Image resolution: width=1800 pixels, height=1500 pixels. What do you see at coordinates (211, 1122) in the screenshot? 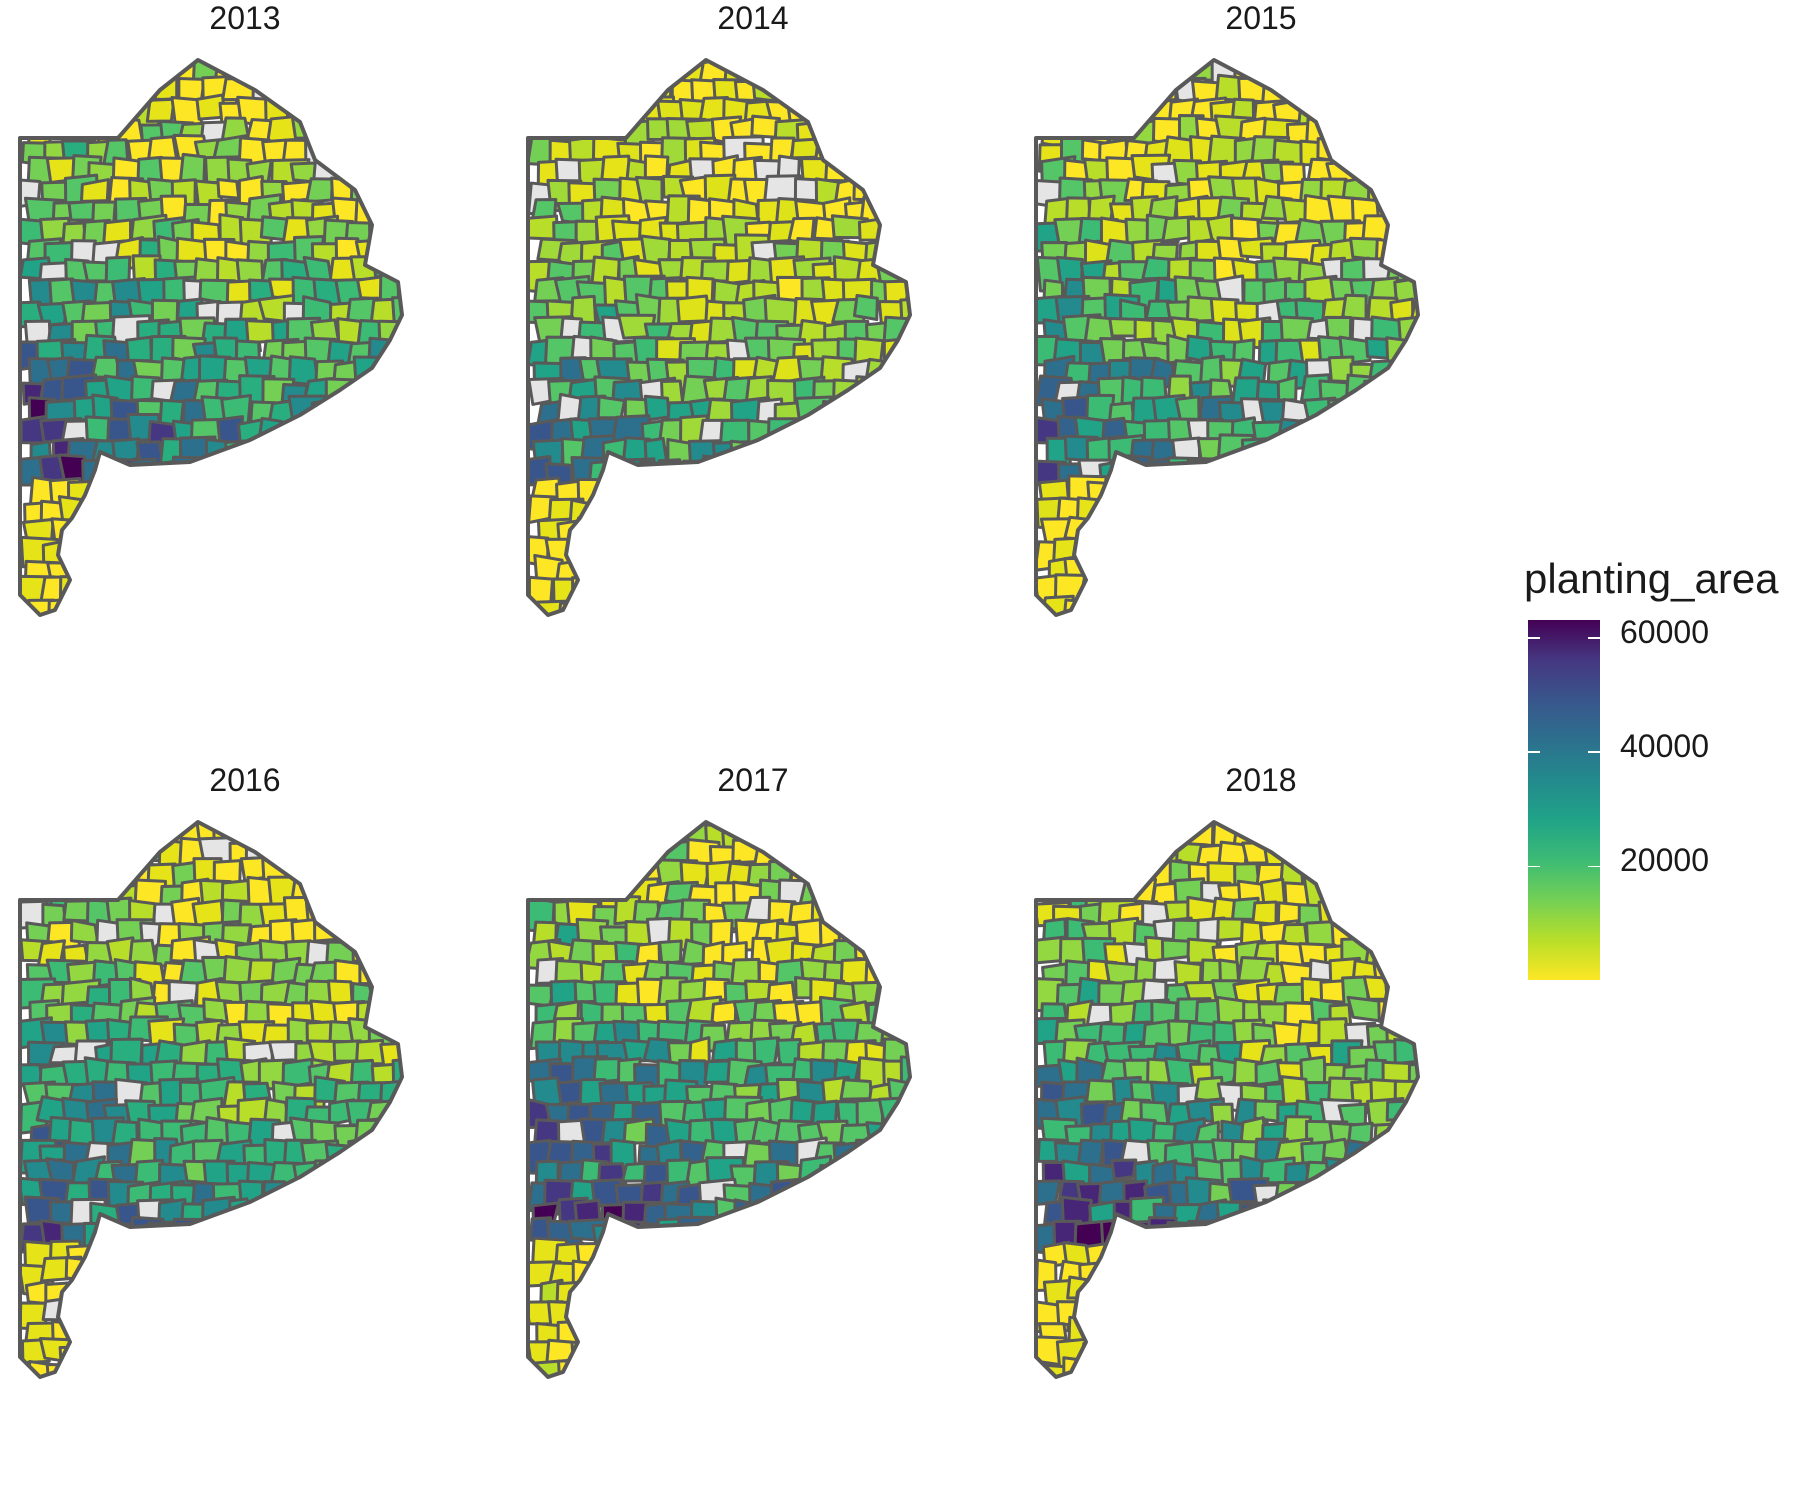
I see `map-2016` at bounding box center [211, 1122].